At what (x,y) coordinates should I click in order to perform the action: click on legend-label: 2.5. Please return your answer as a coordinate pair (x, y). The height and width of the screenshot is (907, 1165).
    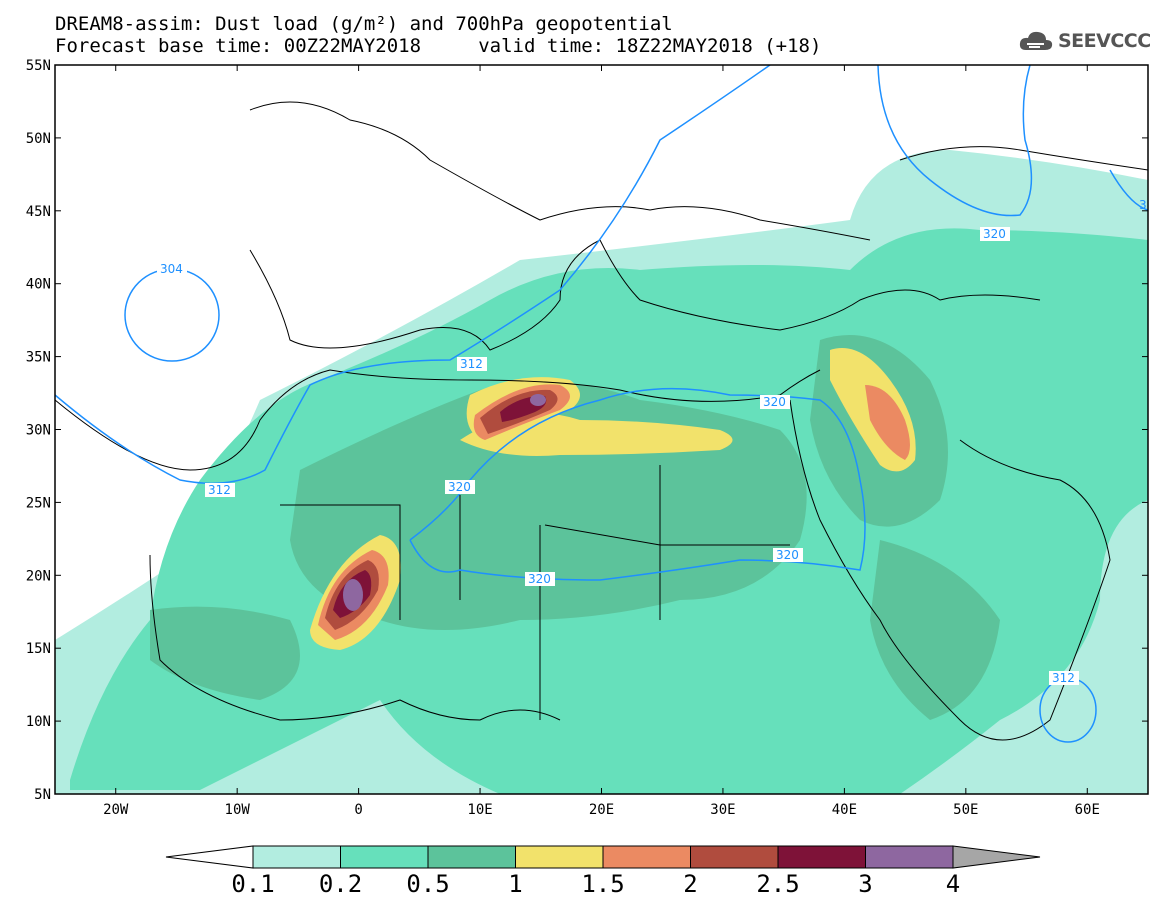
    Looking at the image, I should click on (777, 884).